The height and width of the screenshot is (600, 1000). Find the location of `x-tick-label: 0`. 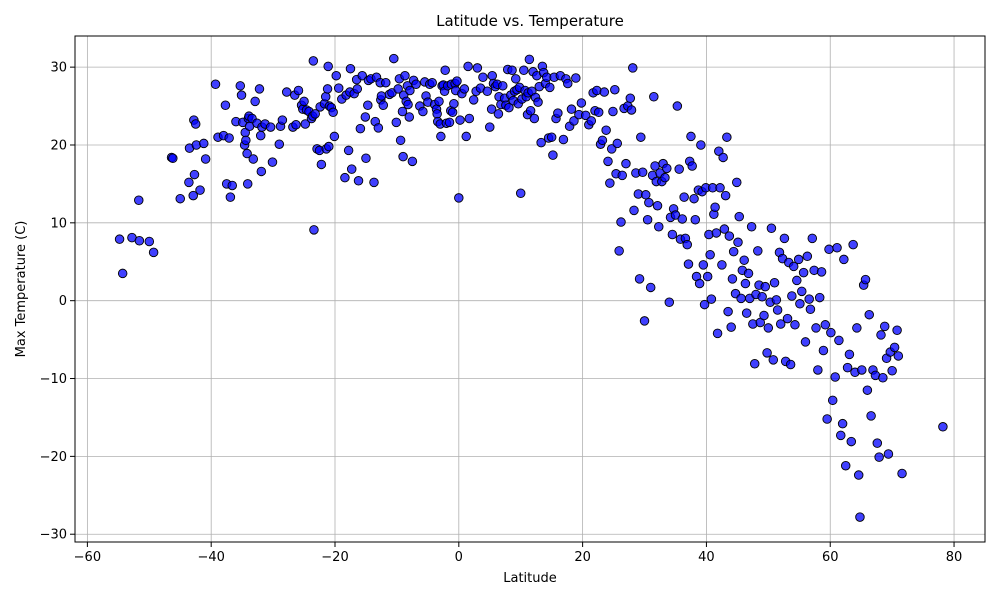

x-tick-label: 0 is located at coordinates (459, 557).